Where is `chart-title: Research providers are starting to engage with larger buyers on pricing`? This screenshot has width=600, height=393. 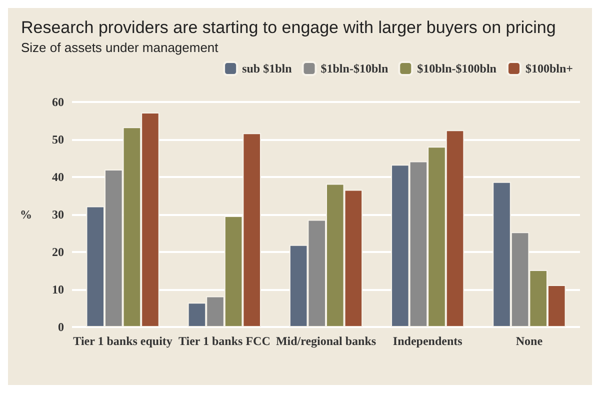
chart-title: Research providers are starting to engage with larger buyers on pricing is located at coordinates (288, 27).